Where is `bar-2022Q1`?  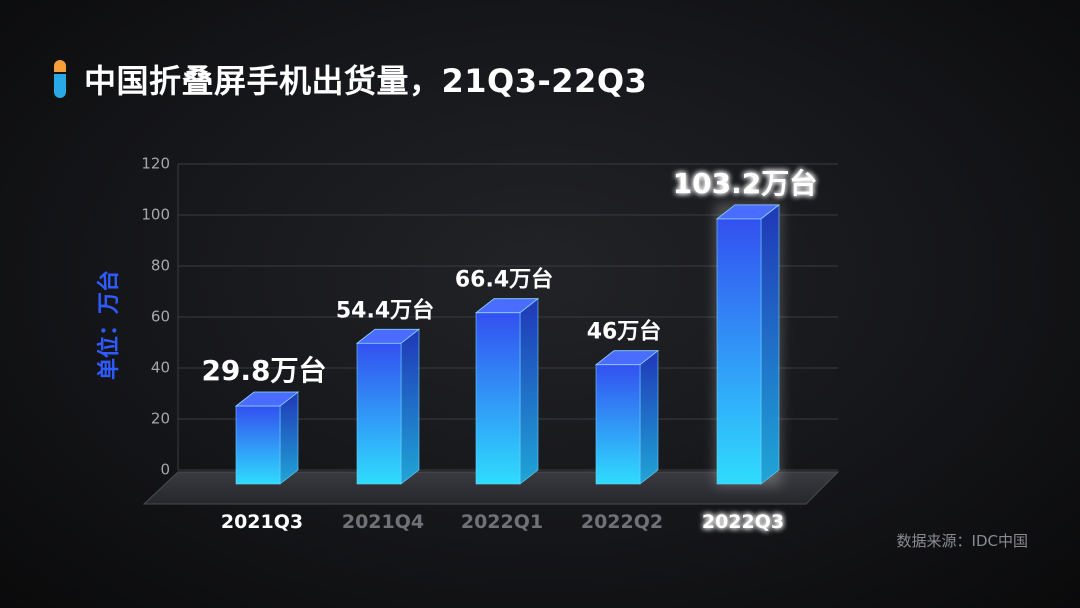 bar-2022Q1 is located at coordinates (507, 391).